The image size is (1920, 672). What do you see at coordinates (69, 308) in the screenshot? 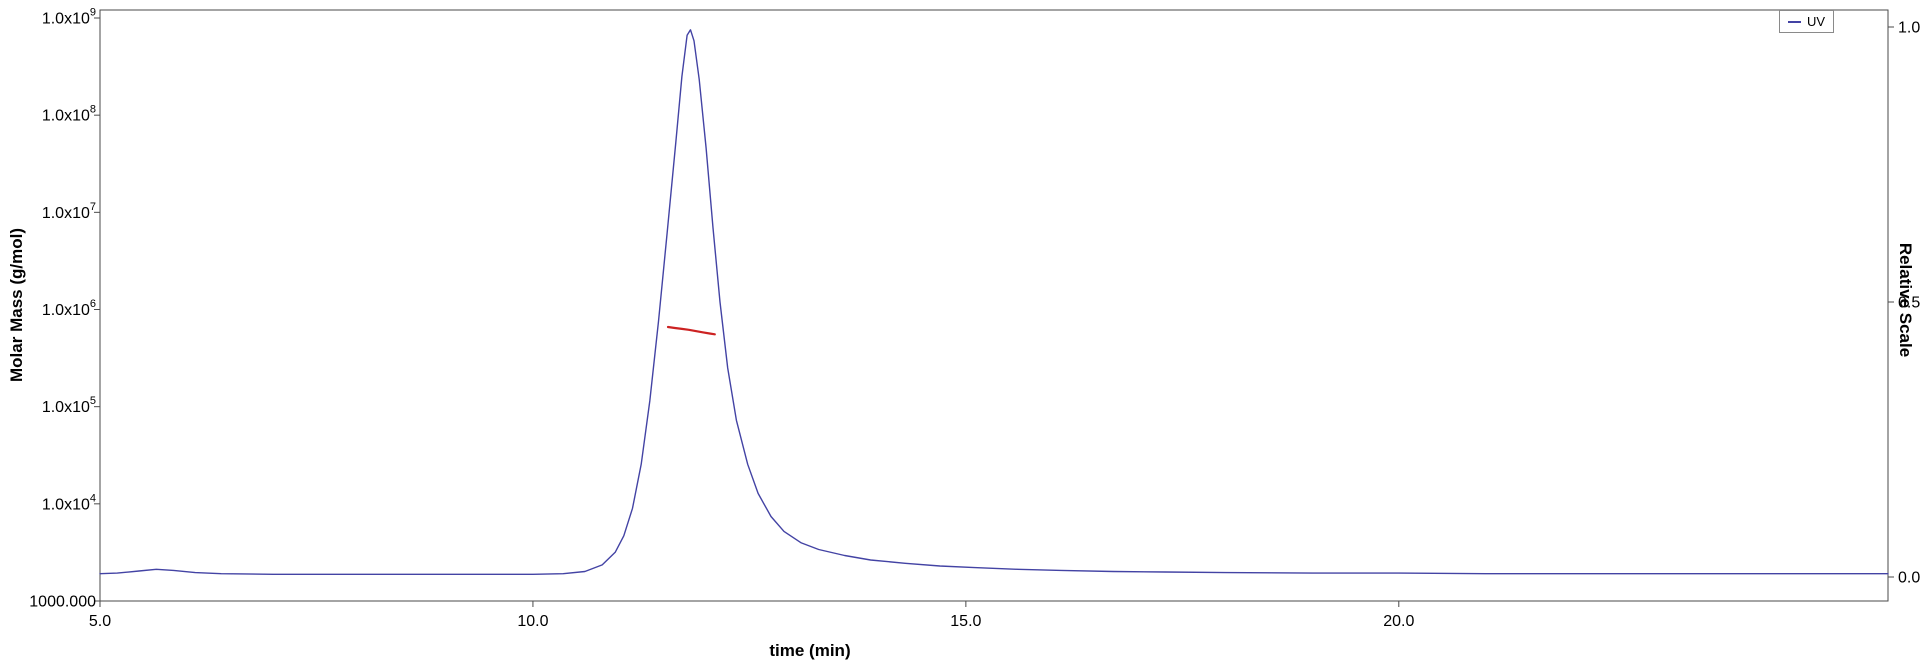
I see `y-left-tick-label: 1.0x10⁶` at bounding box center [69, 308].